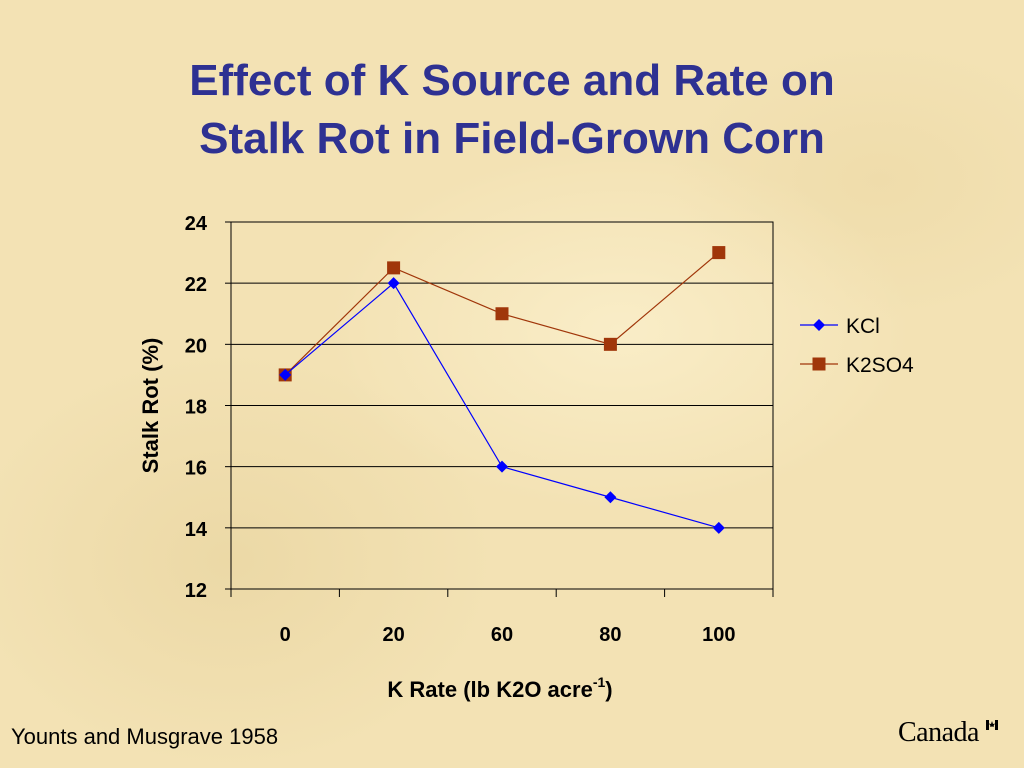 The image size is (1024, 768). I want to click on legend: KCl K2SO4, so click(857, 346).